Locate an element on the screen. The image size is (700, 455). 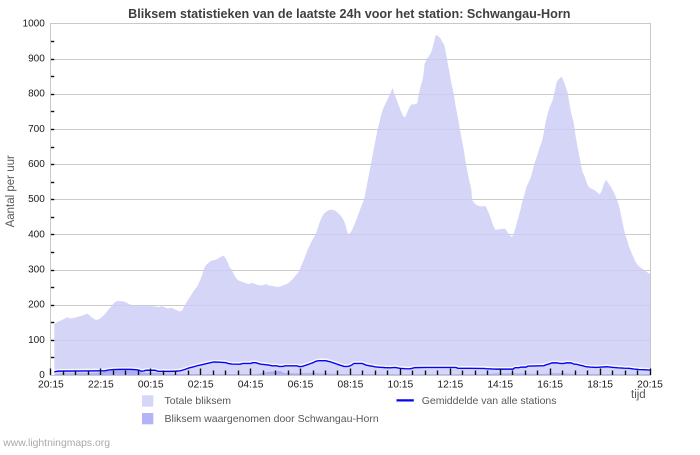
svg-text: 200 is located at coordinates (36, 305).